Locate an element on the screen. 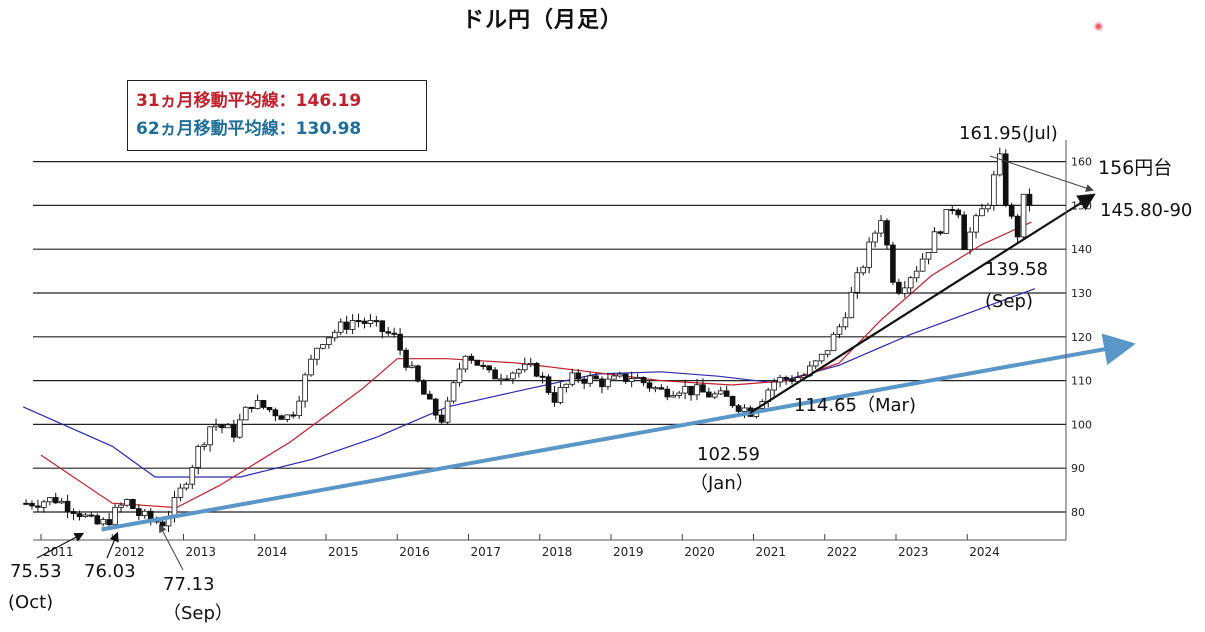 The width and height of the screenshot is (1205, 632). x-tick-label: 2023 is located at coordinates (913, 552).